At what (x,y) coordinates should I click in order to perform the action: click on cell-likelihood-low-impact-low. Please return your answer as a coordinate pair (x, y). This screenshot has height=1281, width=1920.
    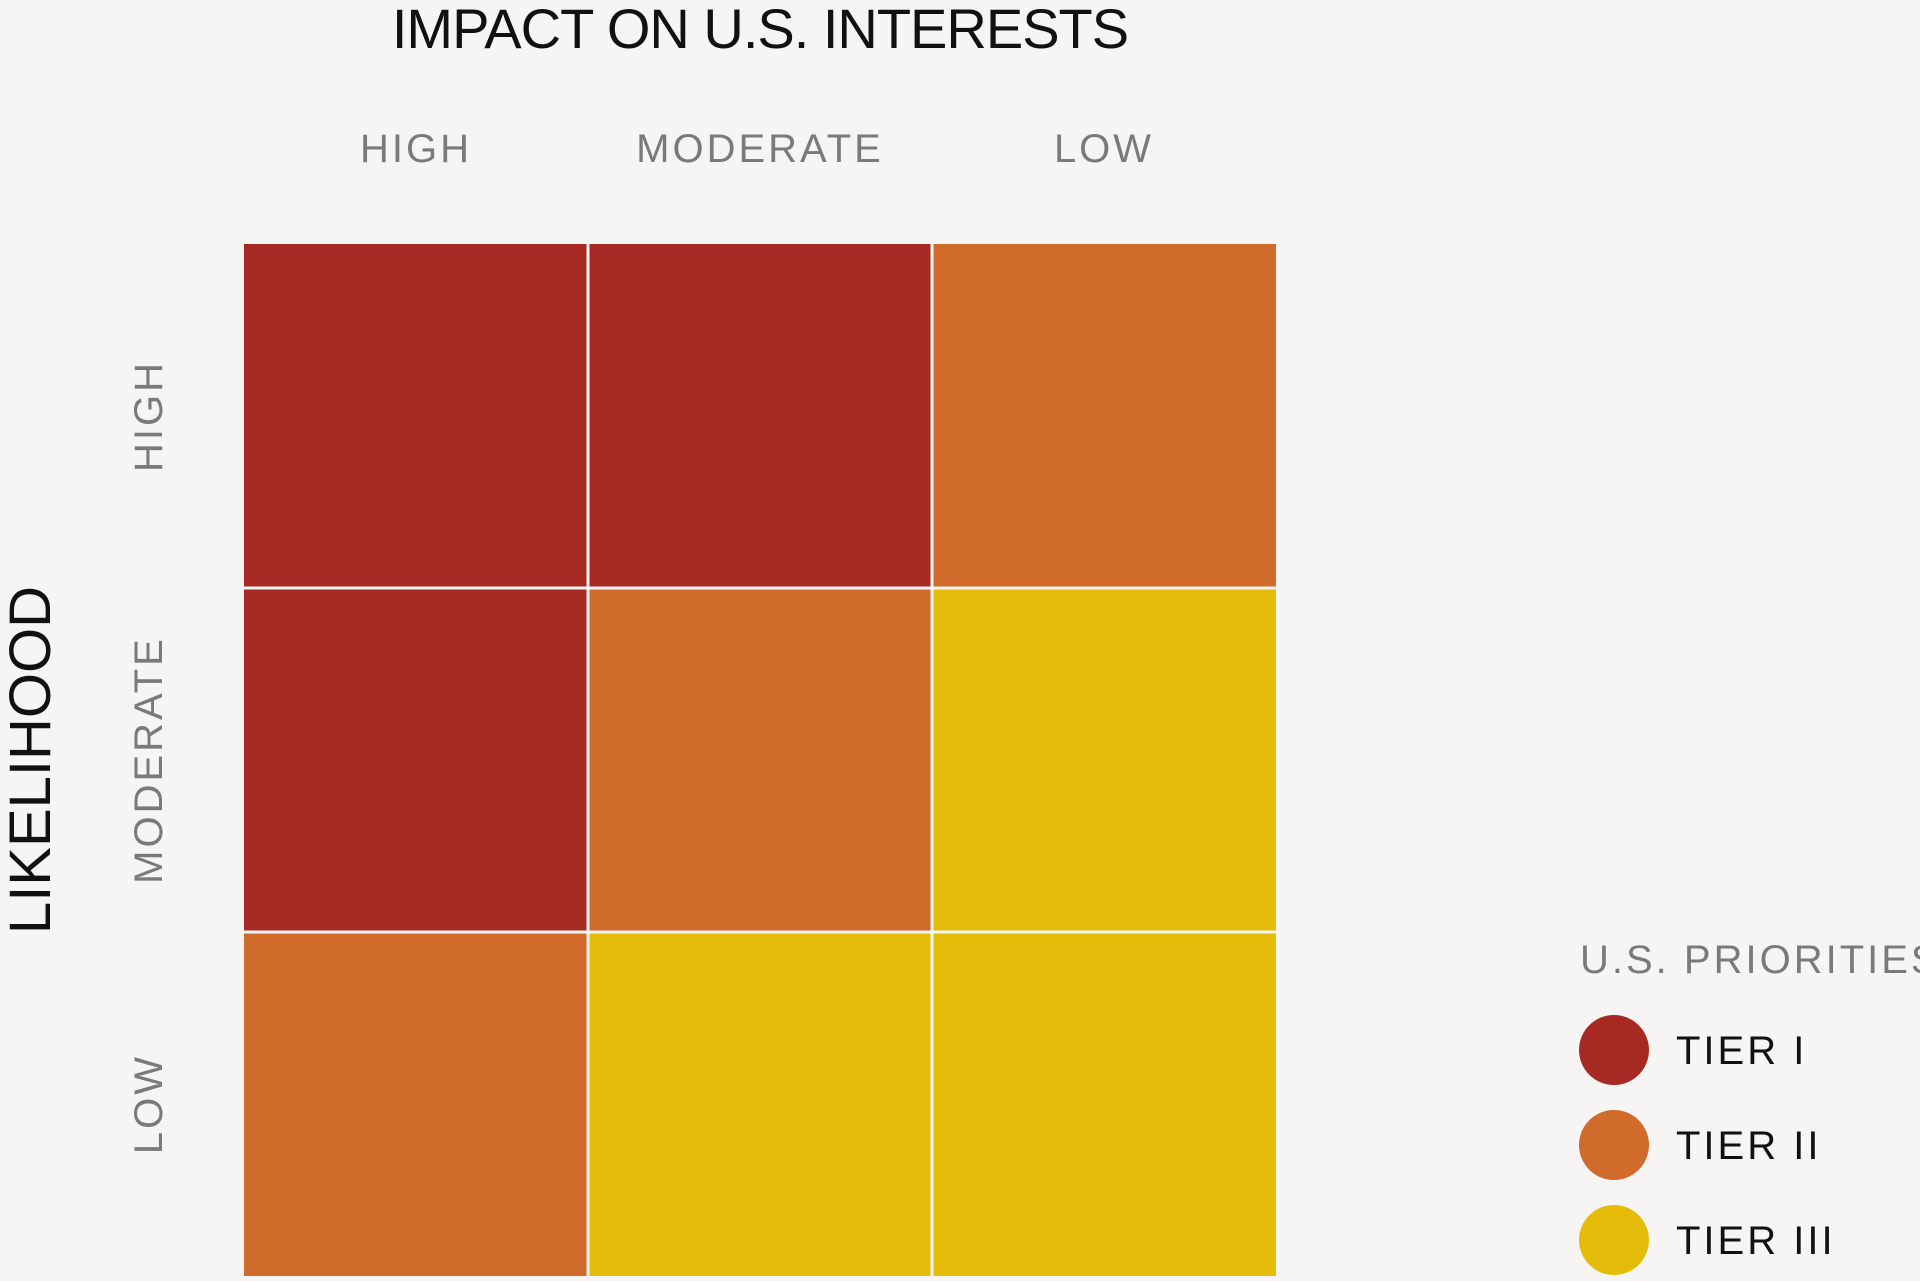
    Looking at the image, I should click on (1104, 1104).